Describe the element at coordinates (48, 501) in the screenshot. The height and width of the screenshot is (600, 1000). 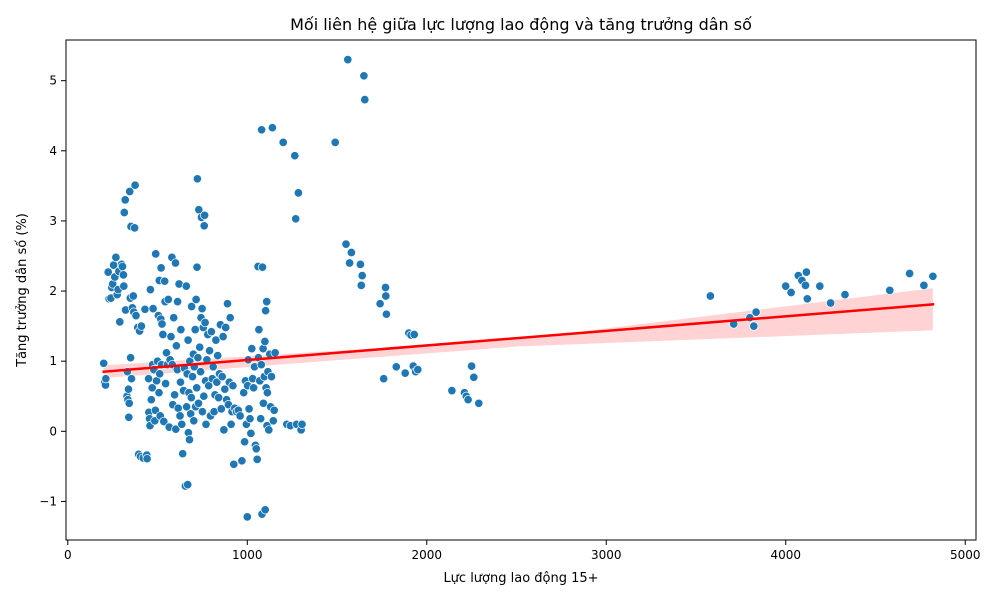
I see `y-tick-label: −1` at that location.